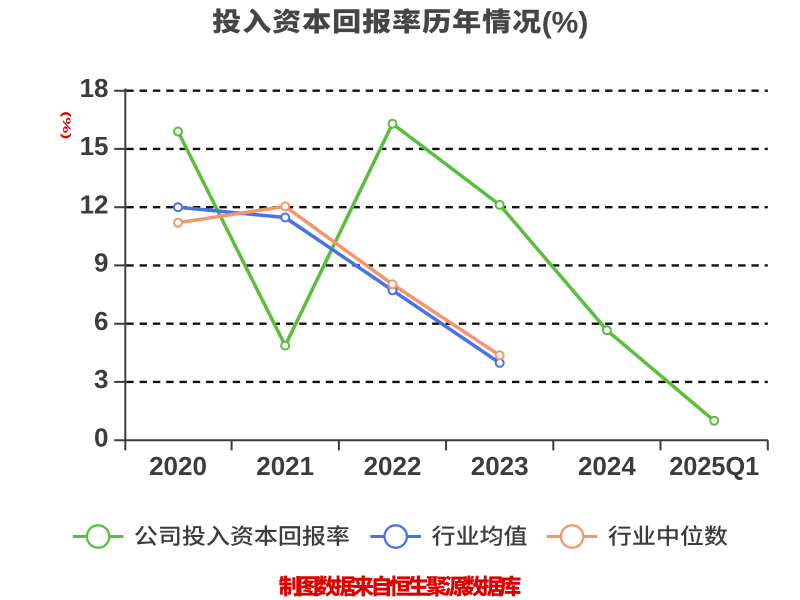 This screenshot has height=600, width=800. Describe the element at coordinates (178, 466) in the screenshot. I see `svg-text: 2020` at that location.